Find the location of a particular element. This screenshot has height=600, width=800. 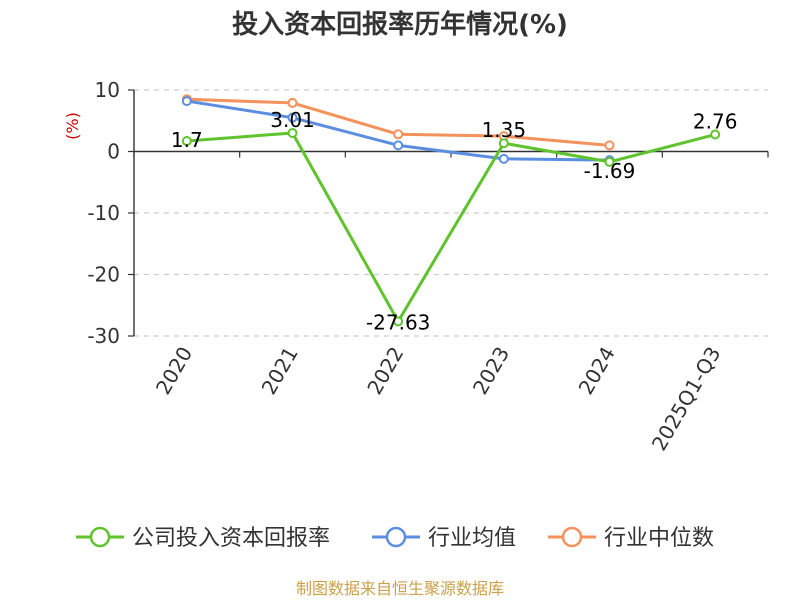

x-tick-label: 2023 is located at coordinates (491, 371).